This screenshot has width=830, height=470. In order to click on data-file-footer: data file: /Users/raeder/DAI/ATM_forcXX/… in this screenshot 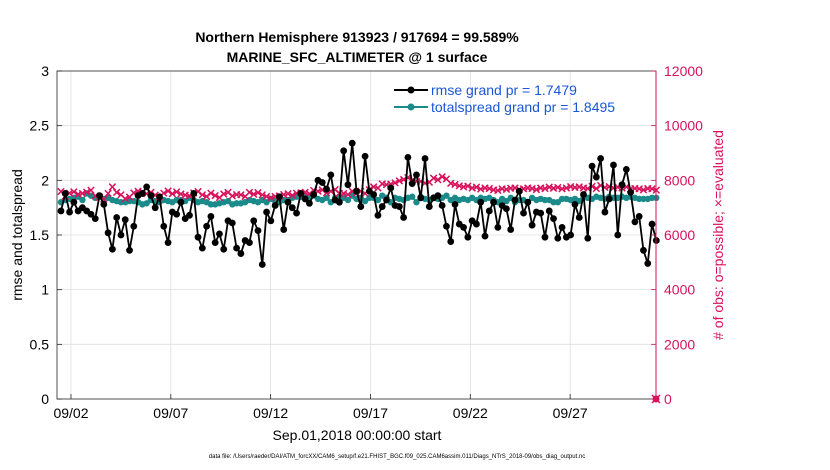, I will do `click(397, 457)`.